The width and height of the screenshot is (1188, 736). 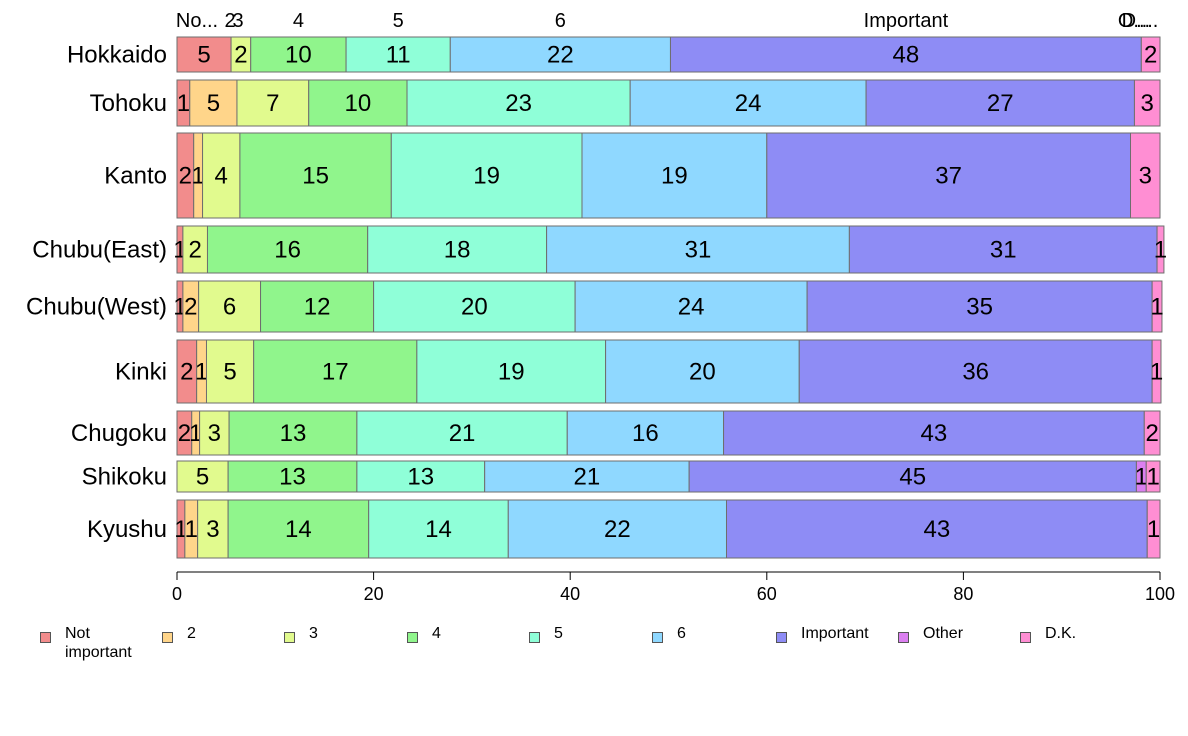 I want to click on legend-item: 6, so click(x=669, y=632).